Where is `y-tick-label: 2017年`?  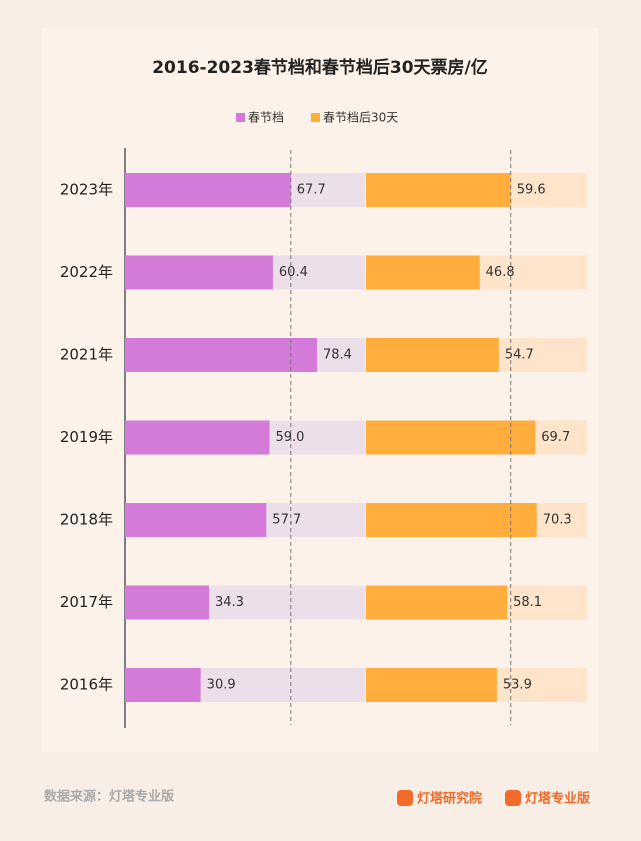
y-tick-label: 2017年 is located at coordinates (86, 602).